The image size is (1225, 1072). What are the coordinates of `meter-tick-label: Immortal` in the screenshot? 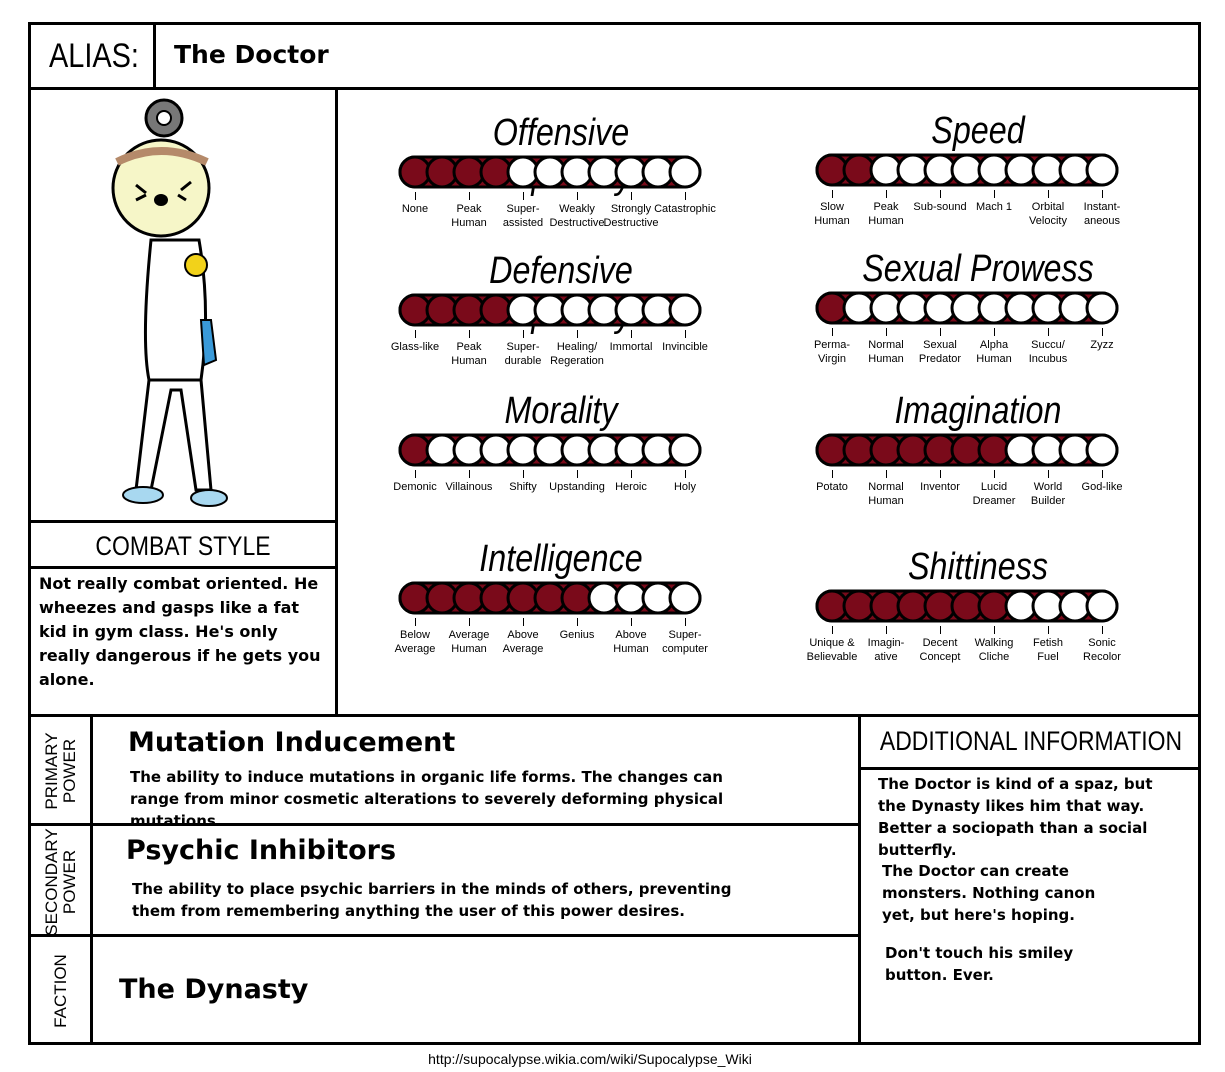 It's located at (631, 347).